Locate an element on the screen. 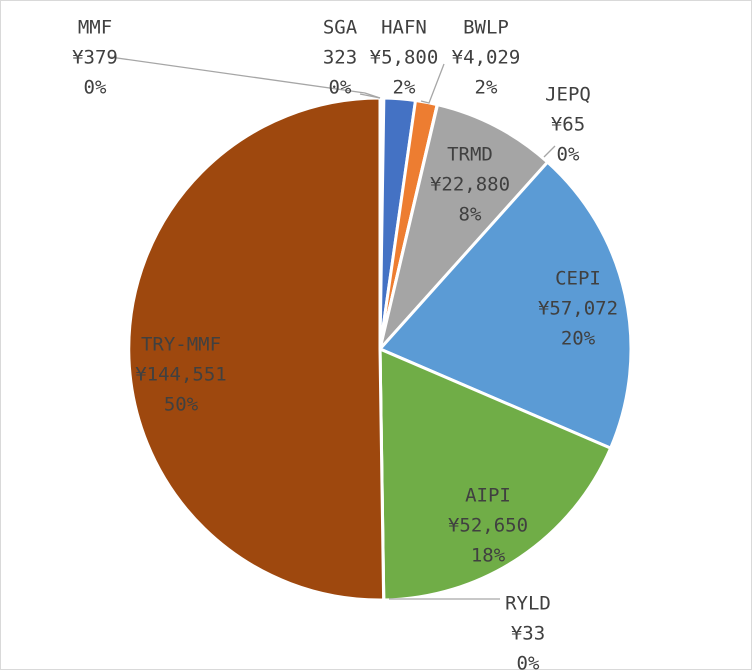  data-label-try-mmf: TRY-MMF ¥144,551 50% is located at coordinates (181, 375).